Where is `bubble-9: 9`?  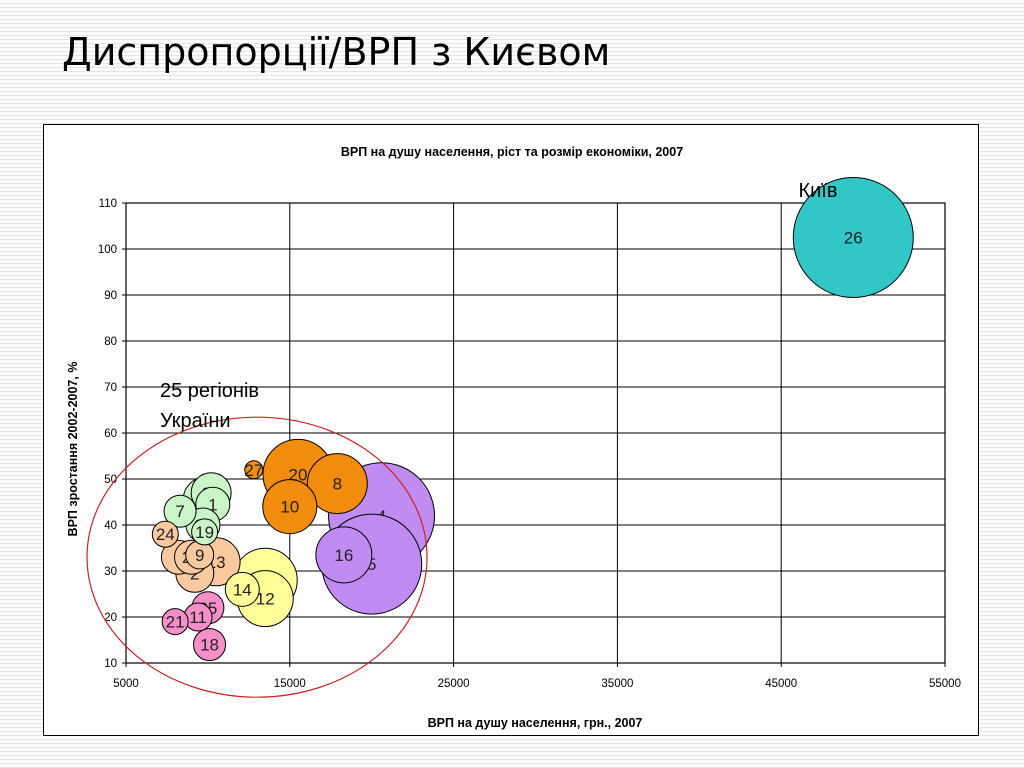 bubble-9: 9 is located at coordinates (200, 555).